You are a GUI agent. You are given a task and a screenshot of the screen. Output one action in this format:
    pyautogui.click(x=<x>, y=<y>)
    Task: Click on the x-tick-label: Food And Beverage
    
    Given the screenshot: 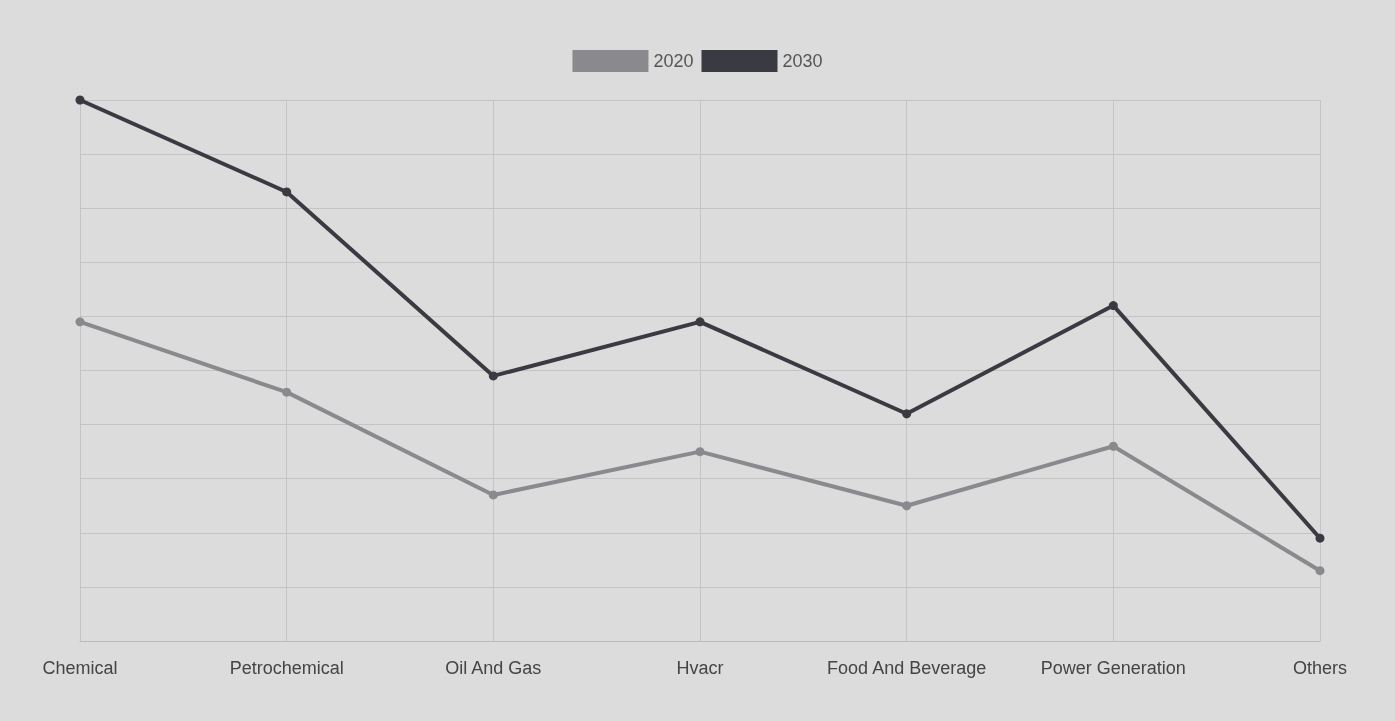 What is the action you would take?
    pyautogui.click(x=907, y=668)
    